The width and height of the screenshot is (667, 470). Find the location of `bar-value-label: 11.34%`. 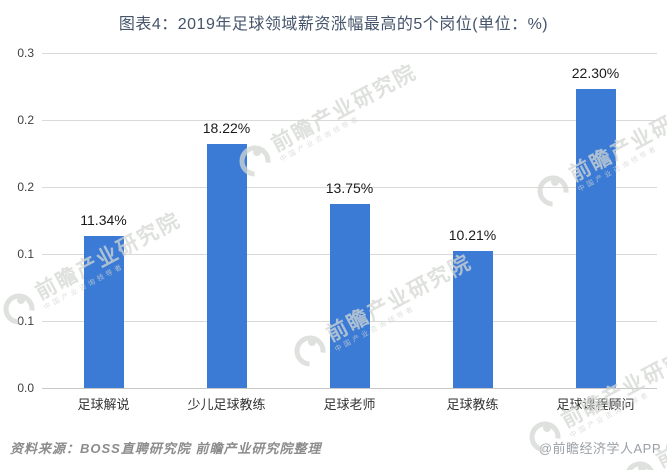

bar-value-label: 11.34% is located at coordinates (103, 220).